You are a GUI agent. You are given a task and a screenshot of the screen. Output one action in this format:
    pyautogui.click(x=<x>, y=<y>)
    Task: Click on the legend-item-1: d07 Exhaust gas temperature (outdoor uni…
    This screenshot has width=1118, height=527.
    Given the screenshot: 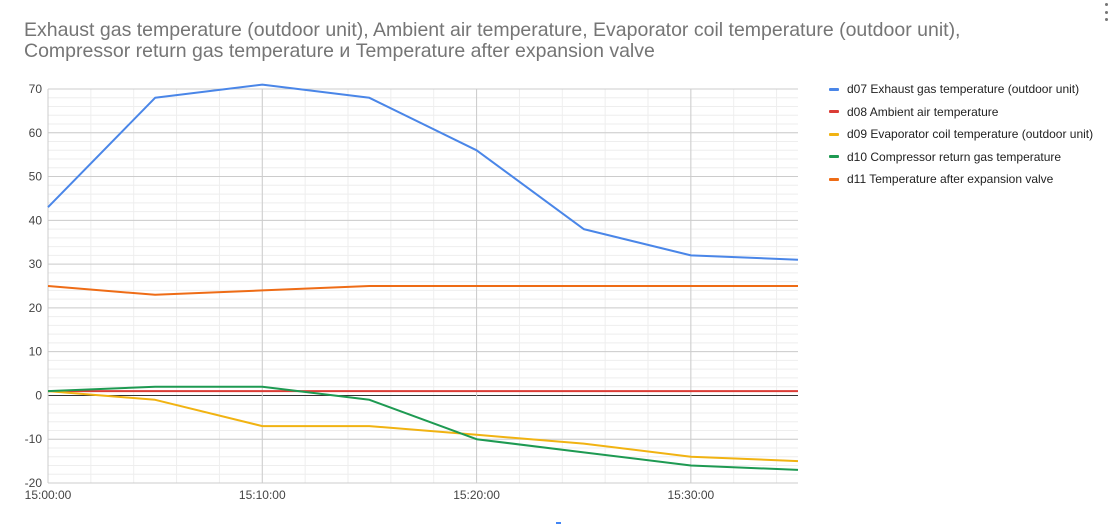 What is the action you would take?
    pyautogui.click(x=961, y=89)
    